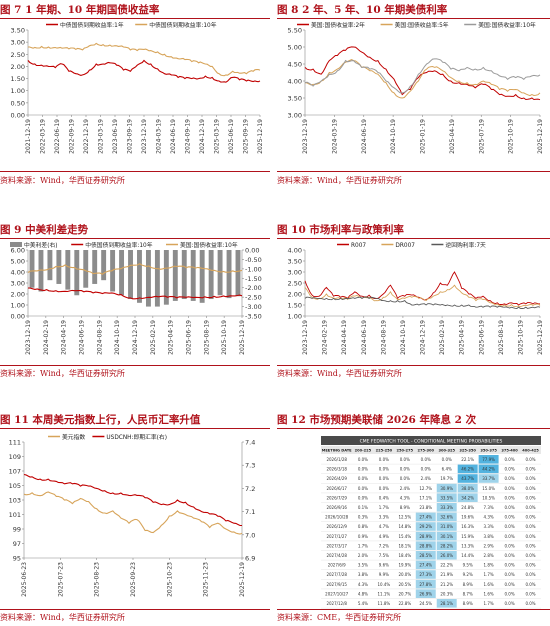  What do you see at coordinates (18, 306) in the screenshot?
I see `y-tick-label: 1.00` at bounding box center [18, 306].